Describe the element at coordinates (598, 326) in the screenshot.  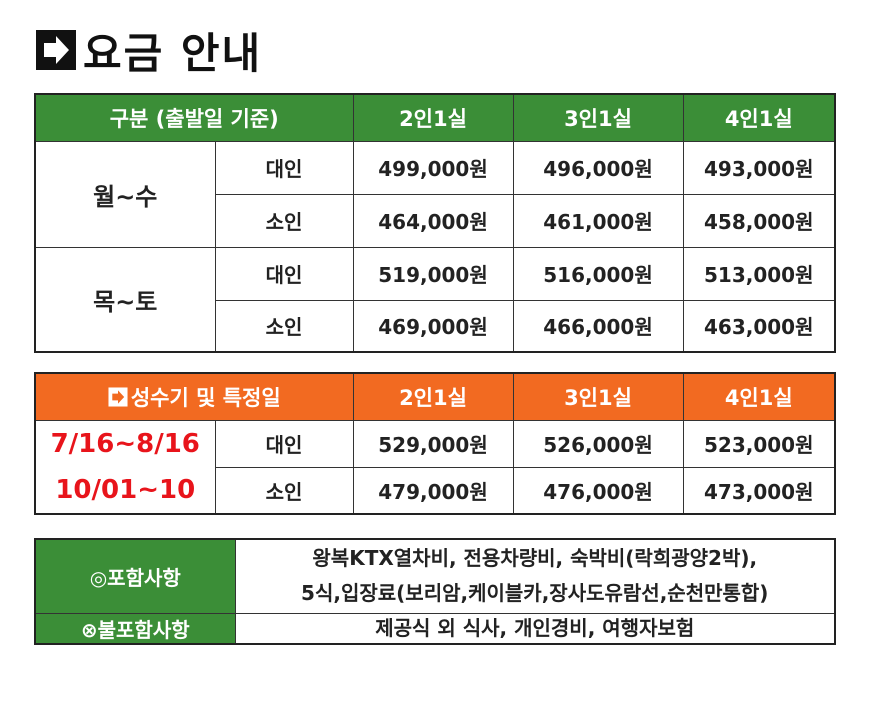
I see `price: 466,000원` at that location.